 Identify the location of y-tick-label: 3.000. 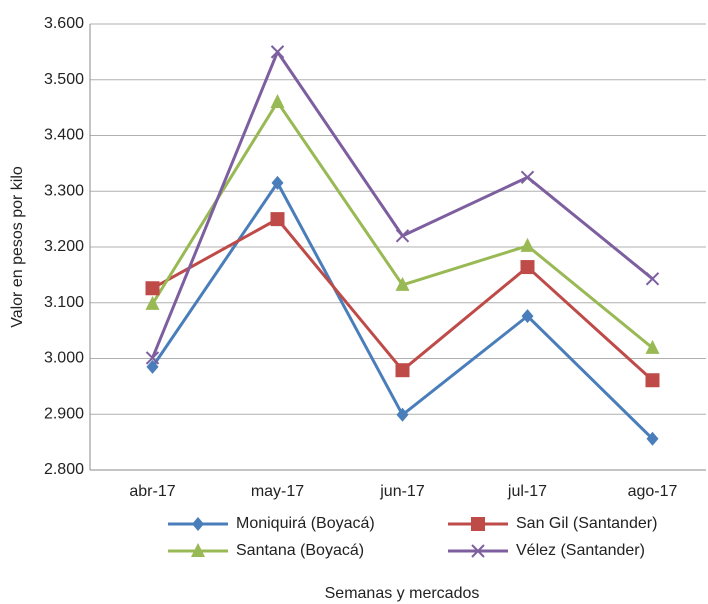
(64, 358).